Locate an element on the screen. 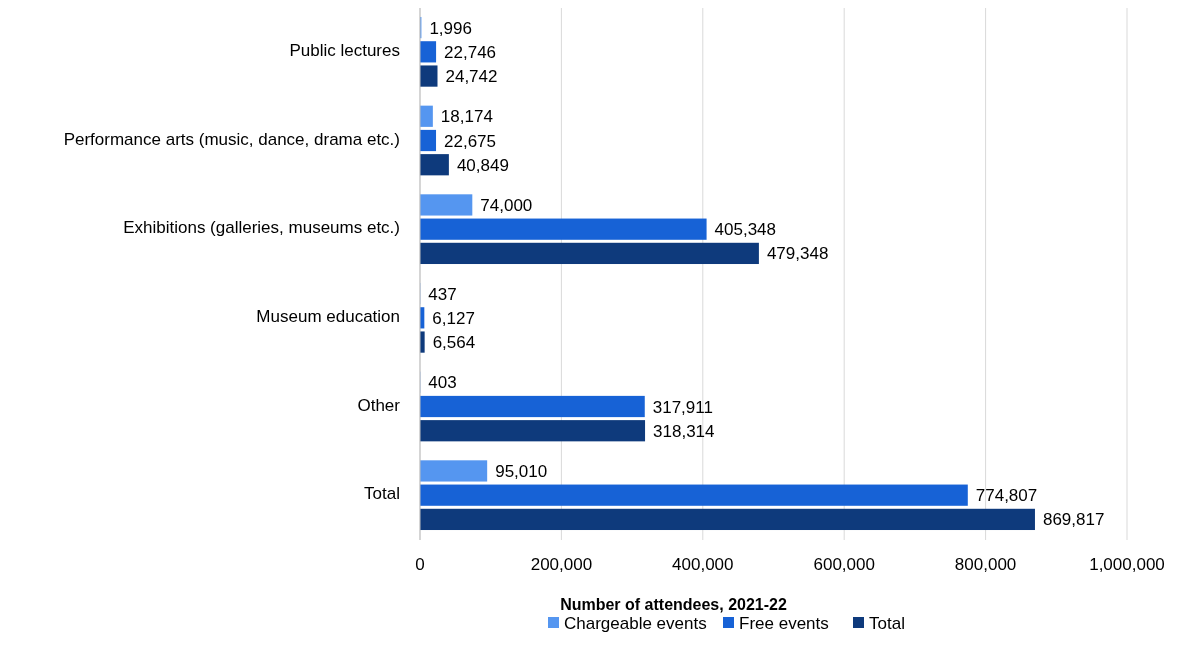  x-tick-label: 800,000 is located at coordinates (985, 564).